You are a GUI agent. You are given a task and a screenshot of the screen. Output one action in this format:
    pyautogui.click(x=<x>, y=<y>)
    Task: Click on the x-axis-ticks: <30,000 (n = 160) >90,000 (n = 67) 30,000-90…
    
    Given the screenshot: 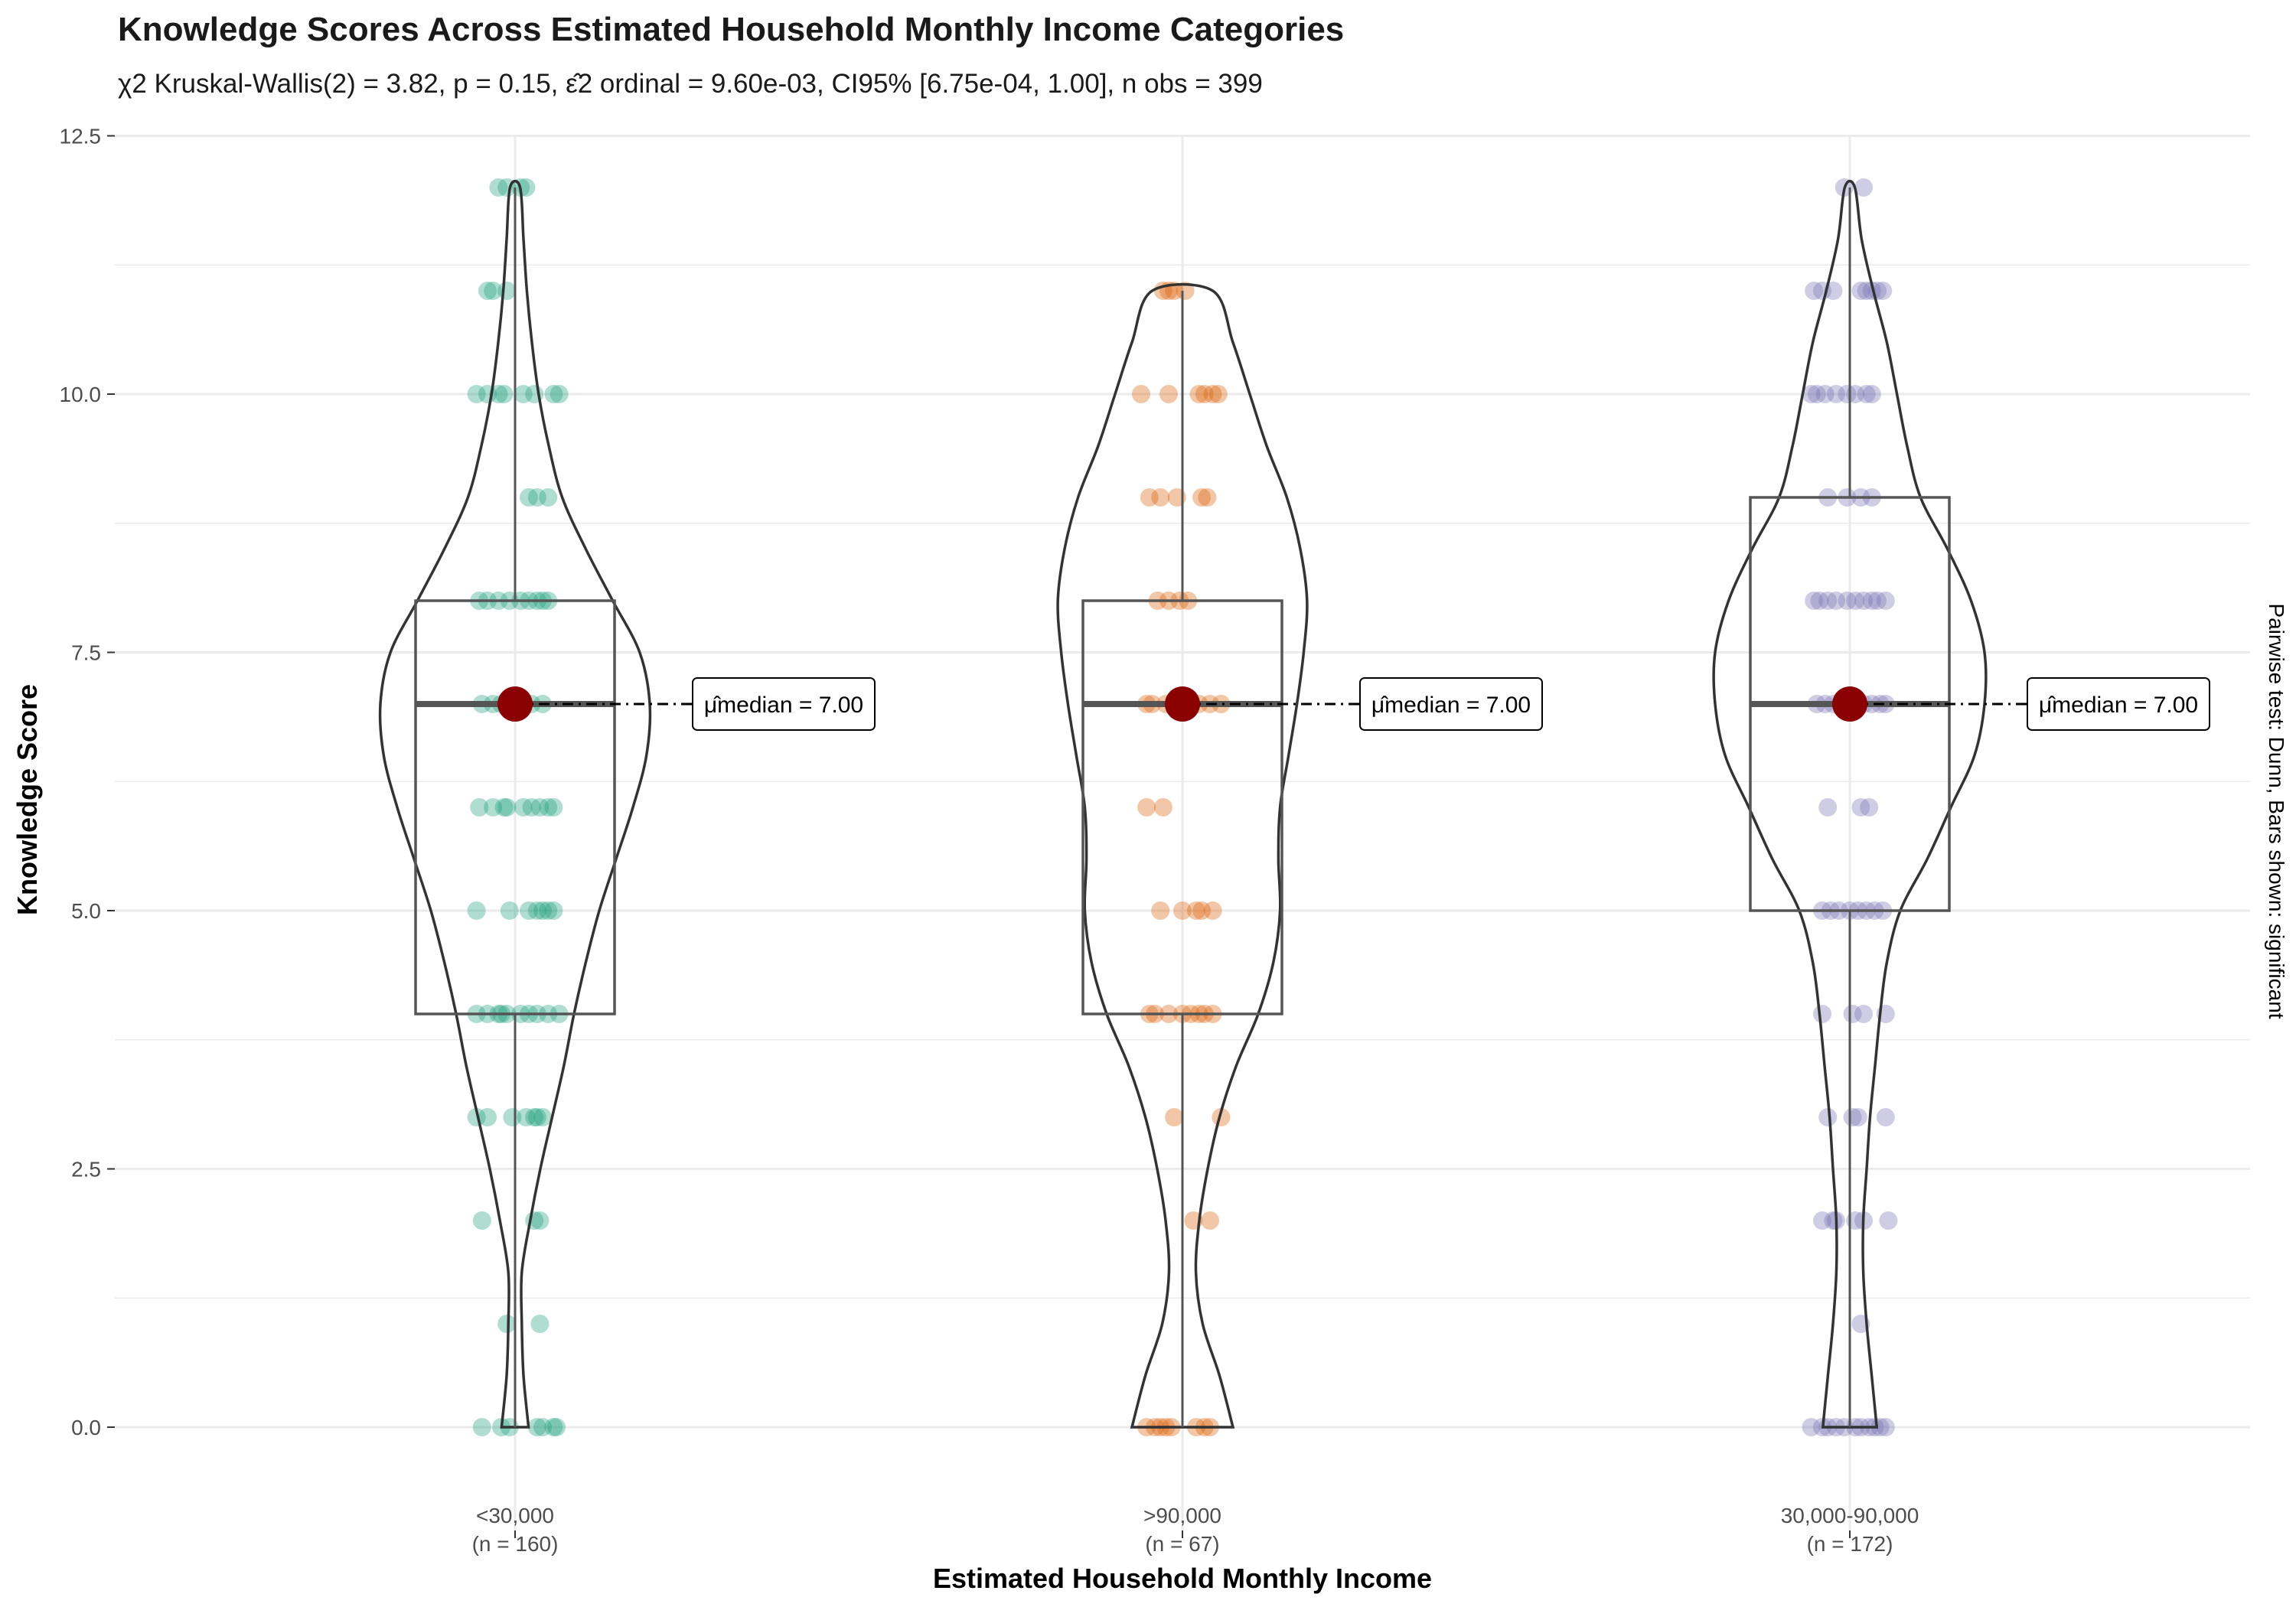 What is the action you would take?
    pyautogui.click(x=1195, y=1530)
    